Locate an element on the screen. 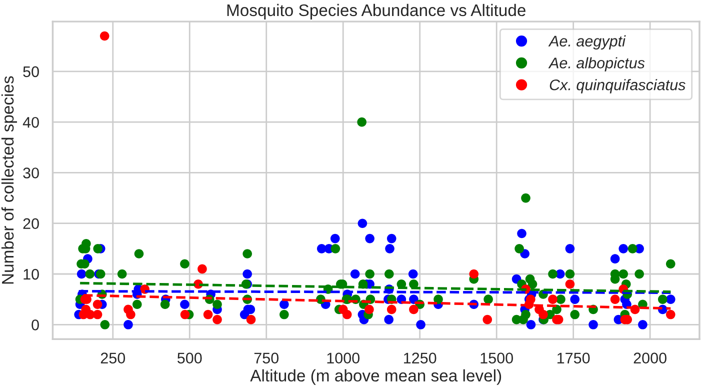 The height and width of the screenshot is (392, 703). x-tick-label: 500 is located at coordinates (189, 358).